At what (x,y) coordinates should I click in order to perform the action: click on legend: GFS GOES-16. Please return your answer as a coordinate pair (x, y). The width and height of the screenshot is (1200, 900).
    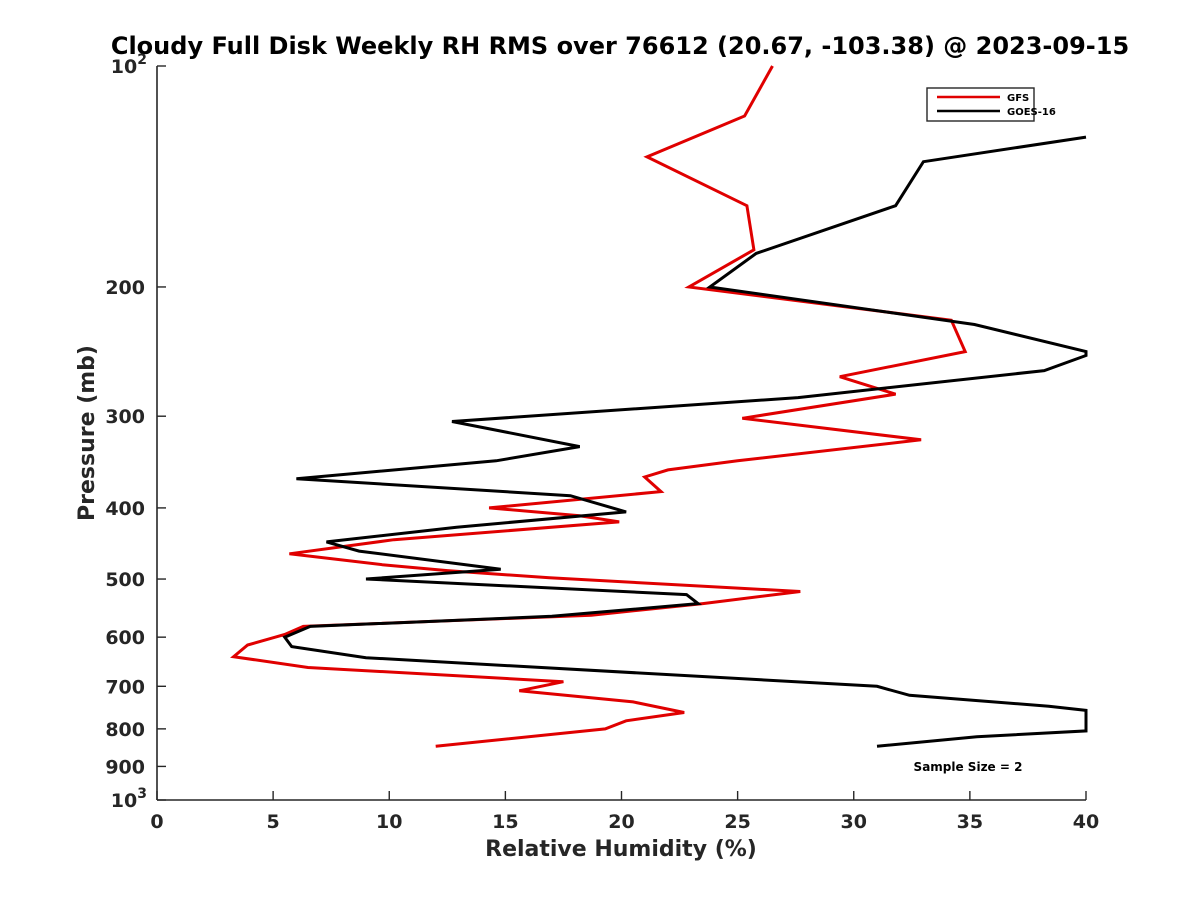
    Looking at the image, I should click on (991, 104).